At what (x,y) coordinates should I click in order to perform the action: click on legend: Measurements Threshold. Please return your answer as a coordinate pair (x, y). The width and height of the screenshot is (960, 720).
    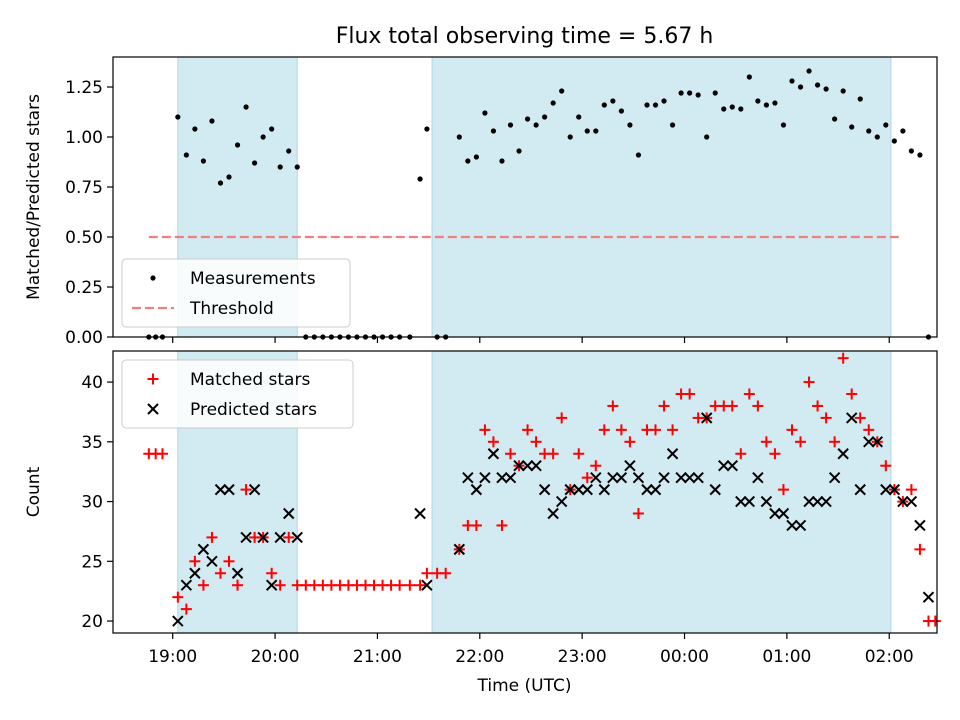
    Looking at the image, I should click on (236, 293).